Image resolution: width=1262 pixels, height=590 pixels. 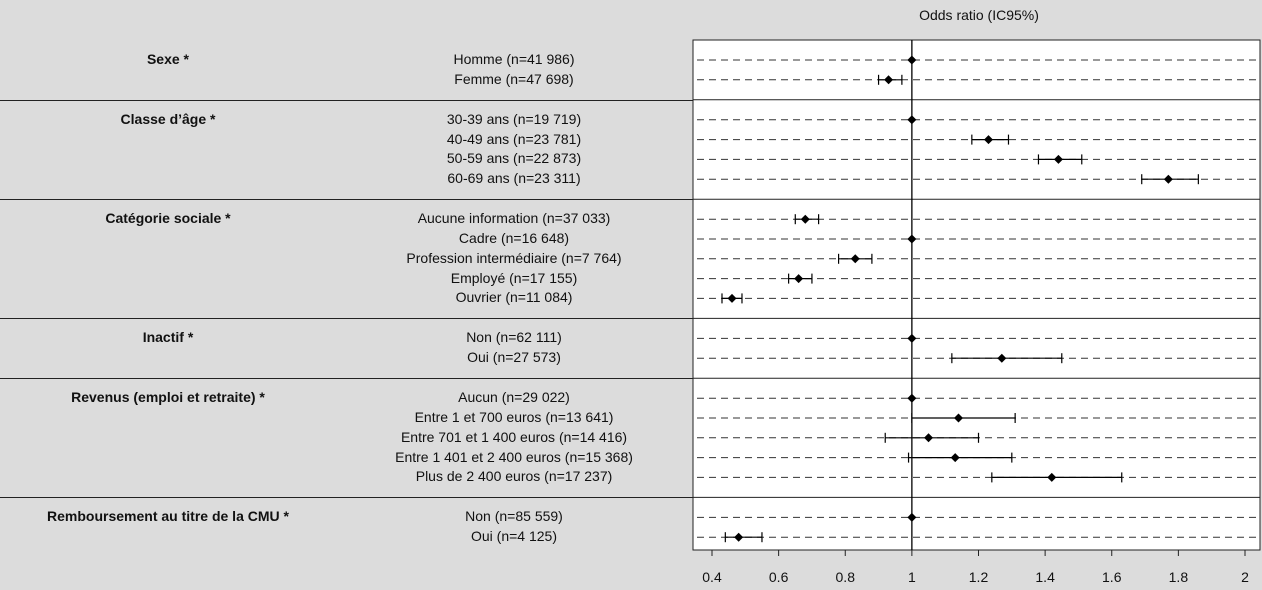 What do you see at coordinates (779, 577) in the screenshot?
I see `x-tick-label: 0.6` at bounding box center [779, 577].